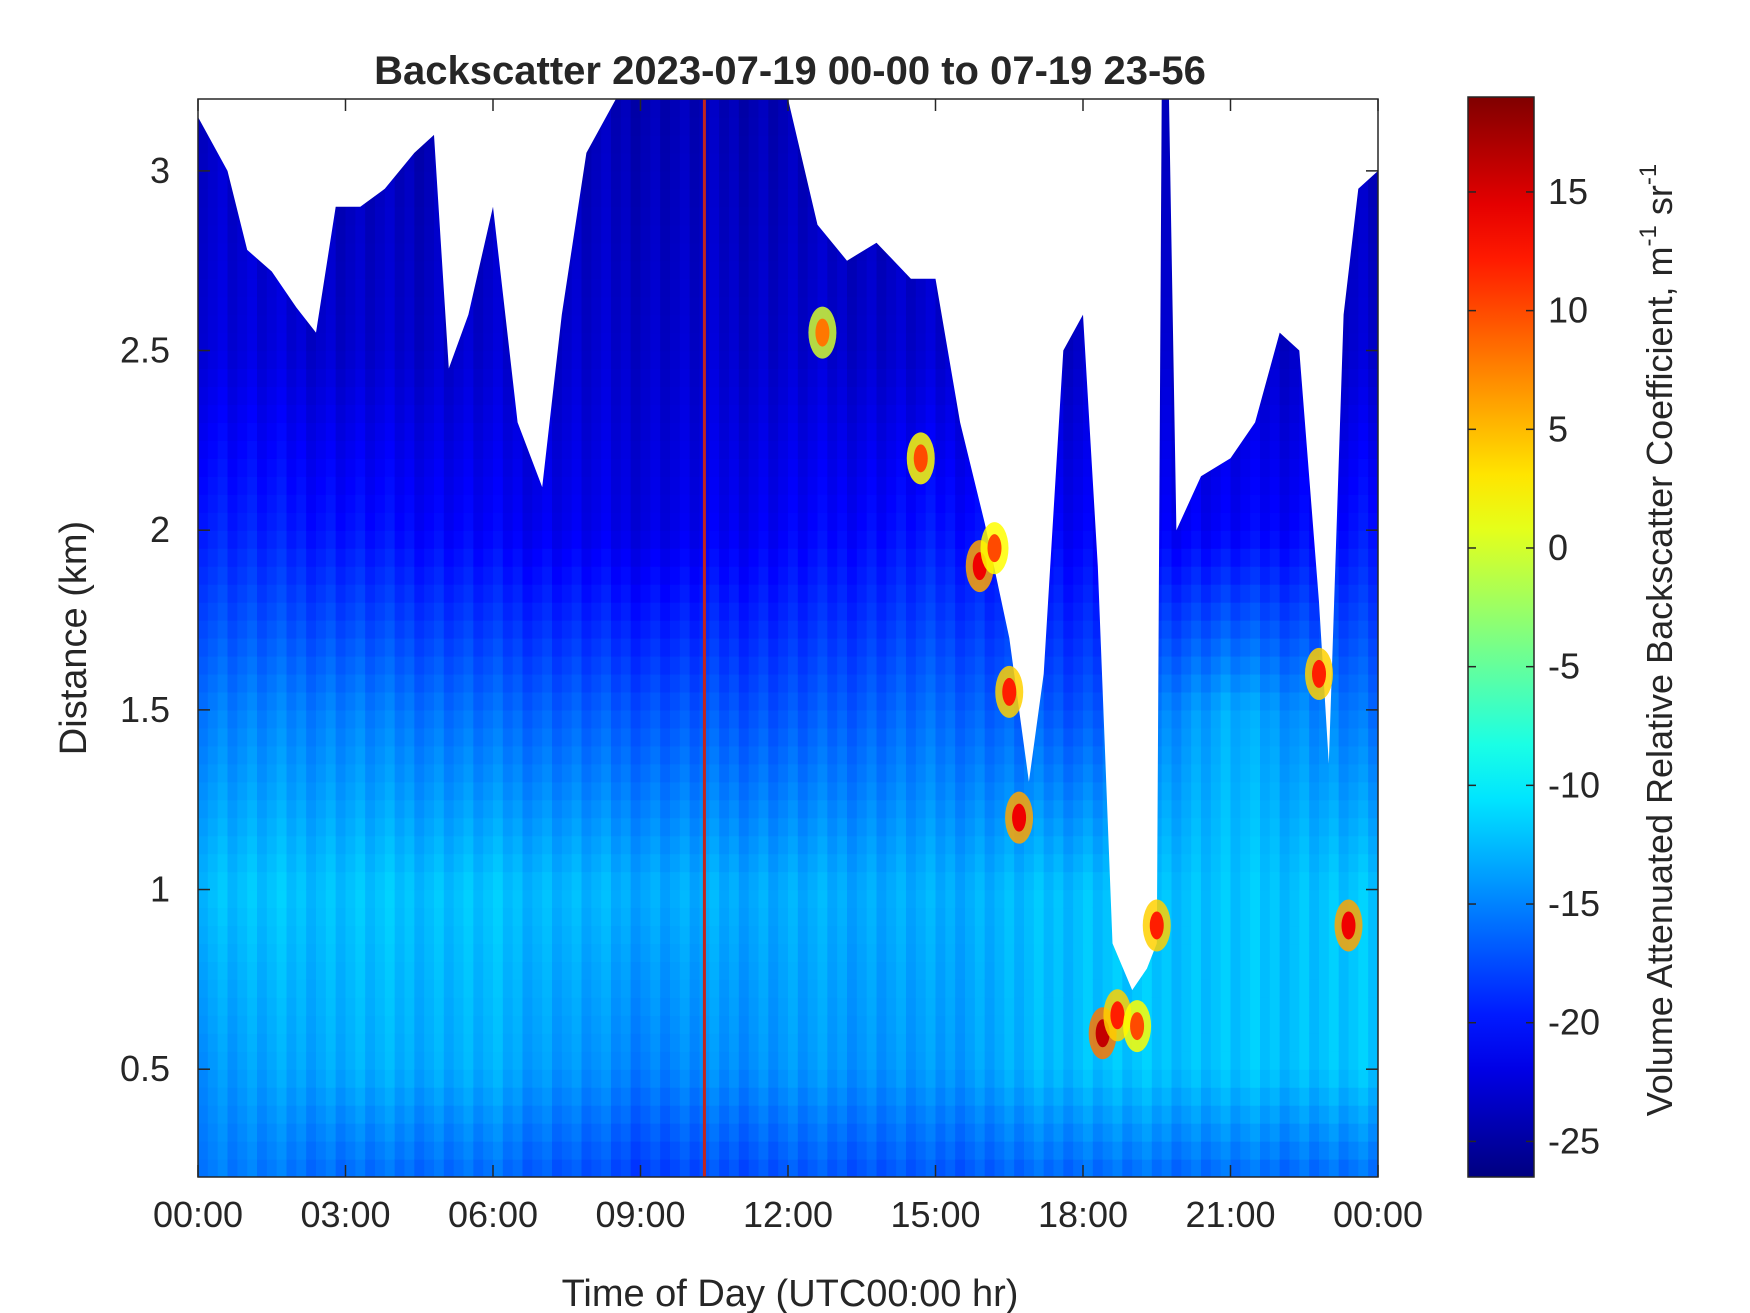 This screenshot has height=1313, width=1750. I want to click on y-tick-label: 3, so click(160, 170).